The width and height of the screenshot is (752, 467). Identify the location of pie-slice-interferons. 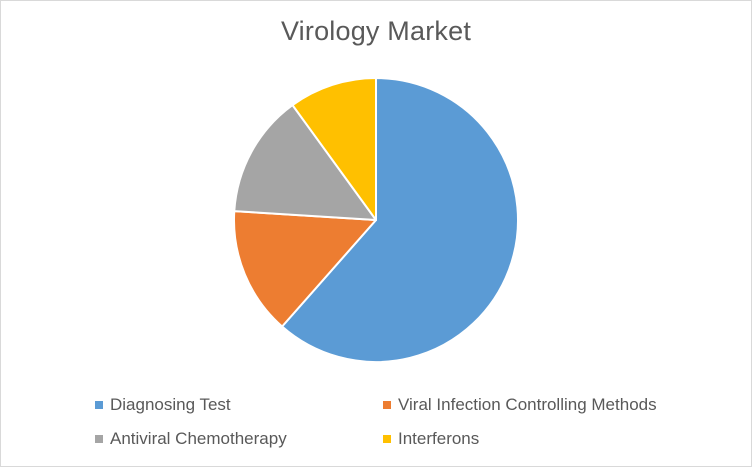
(334, 149).